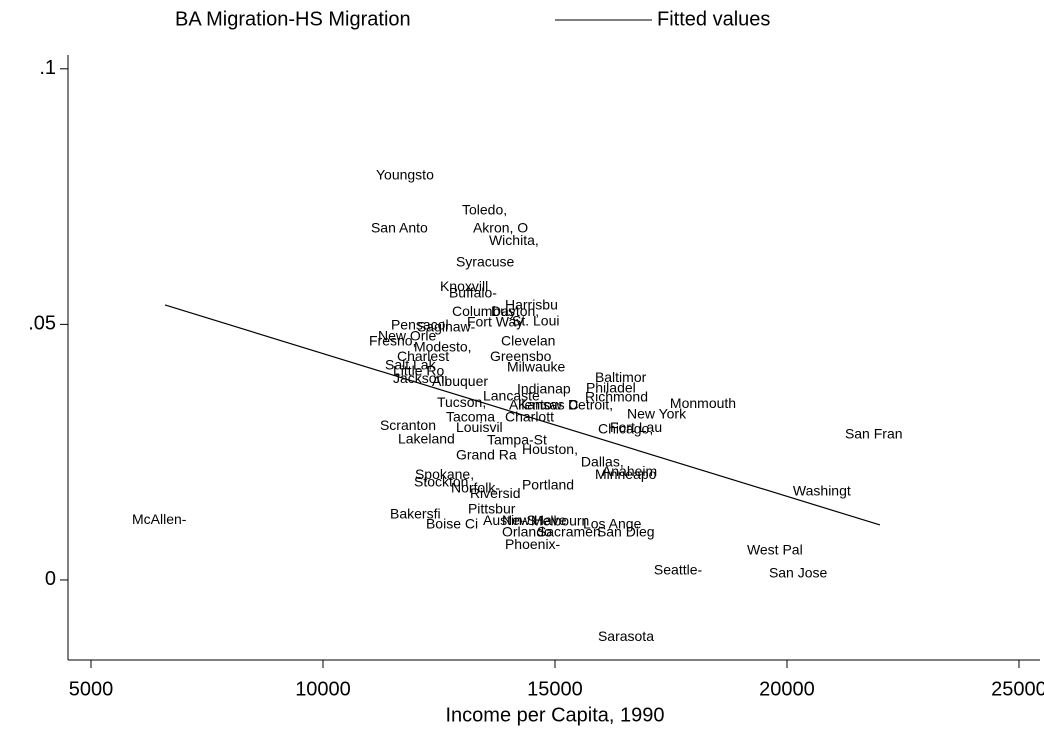 The image size is (1044, 731). Describe the element at coordinates (405, 174) in the screenshot. I see `point-label: Youngsto` at that location.